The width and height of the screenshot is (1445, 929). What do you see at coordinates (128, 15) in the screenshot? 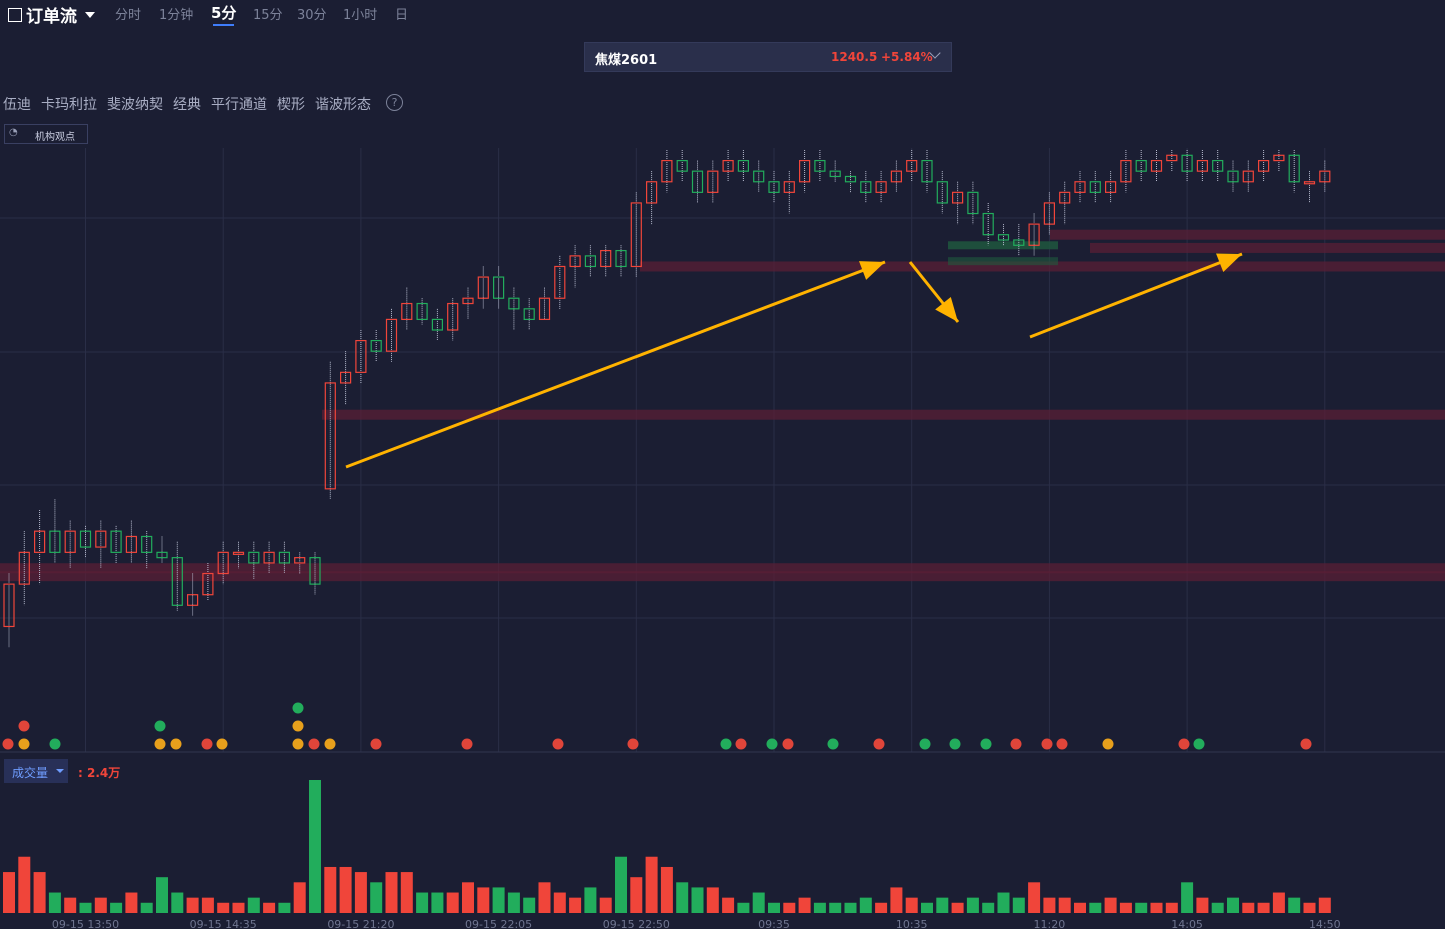
I see `tab-timeframe-fenshi: 分时` at bounding box center [128, 15].